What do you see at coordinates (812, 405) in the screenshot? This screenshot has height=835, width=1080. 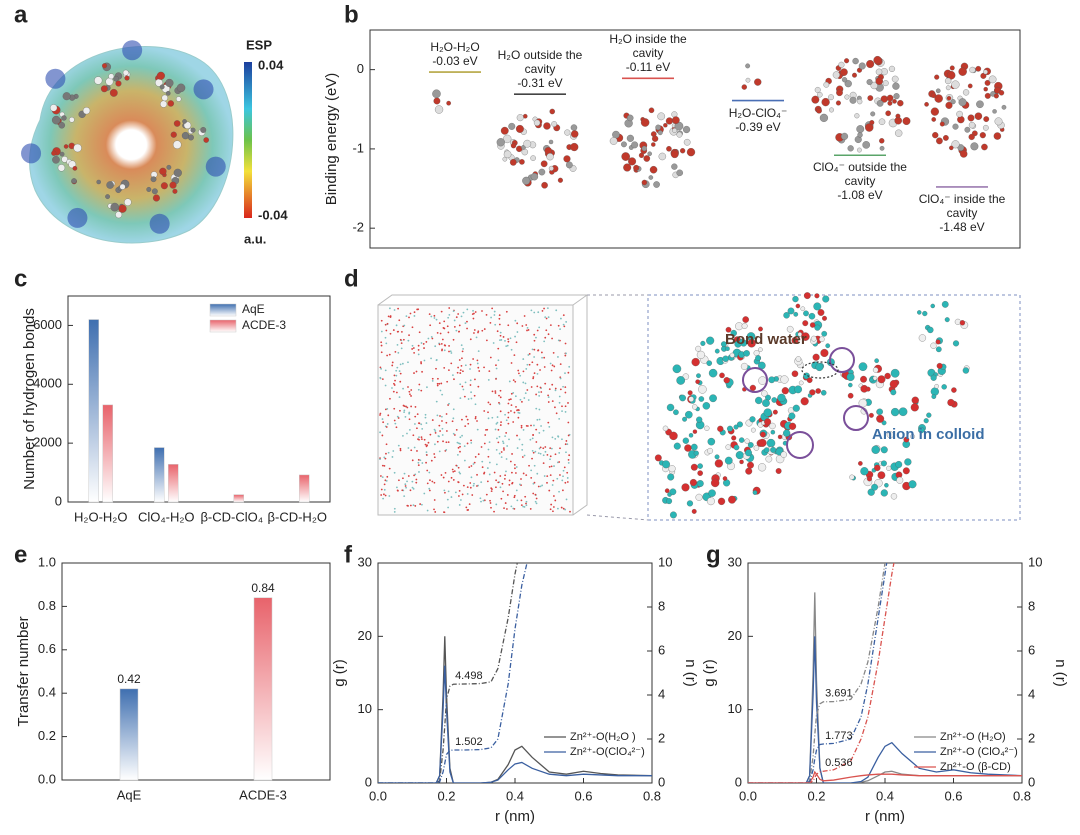 I see `colloid` at bounding box center [812, 405].